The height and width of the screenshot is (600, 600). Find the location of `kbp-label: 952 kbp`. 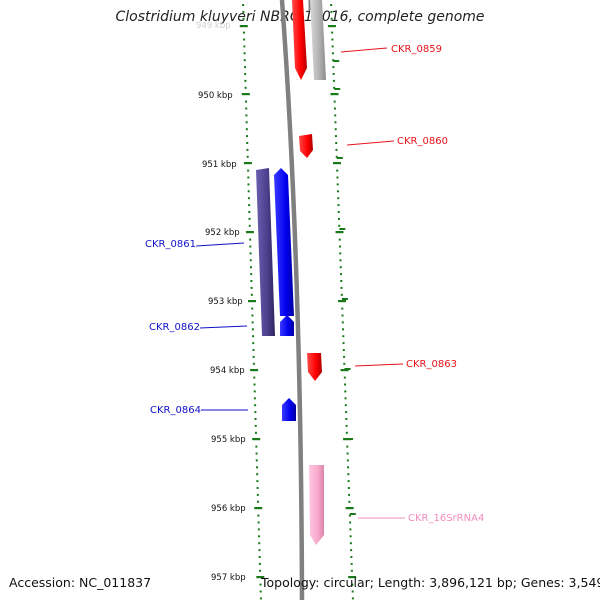

kbp-label: 952 kbp is located at coordinates (222, 233).